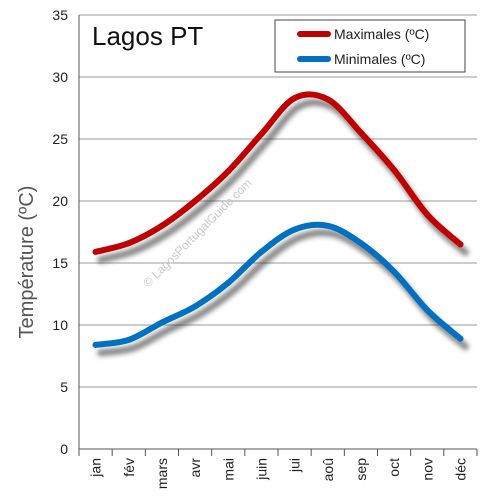  I want to click on y-tick-label: 15, so click(60, 263).